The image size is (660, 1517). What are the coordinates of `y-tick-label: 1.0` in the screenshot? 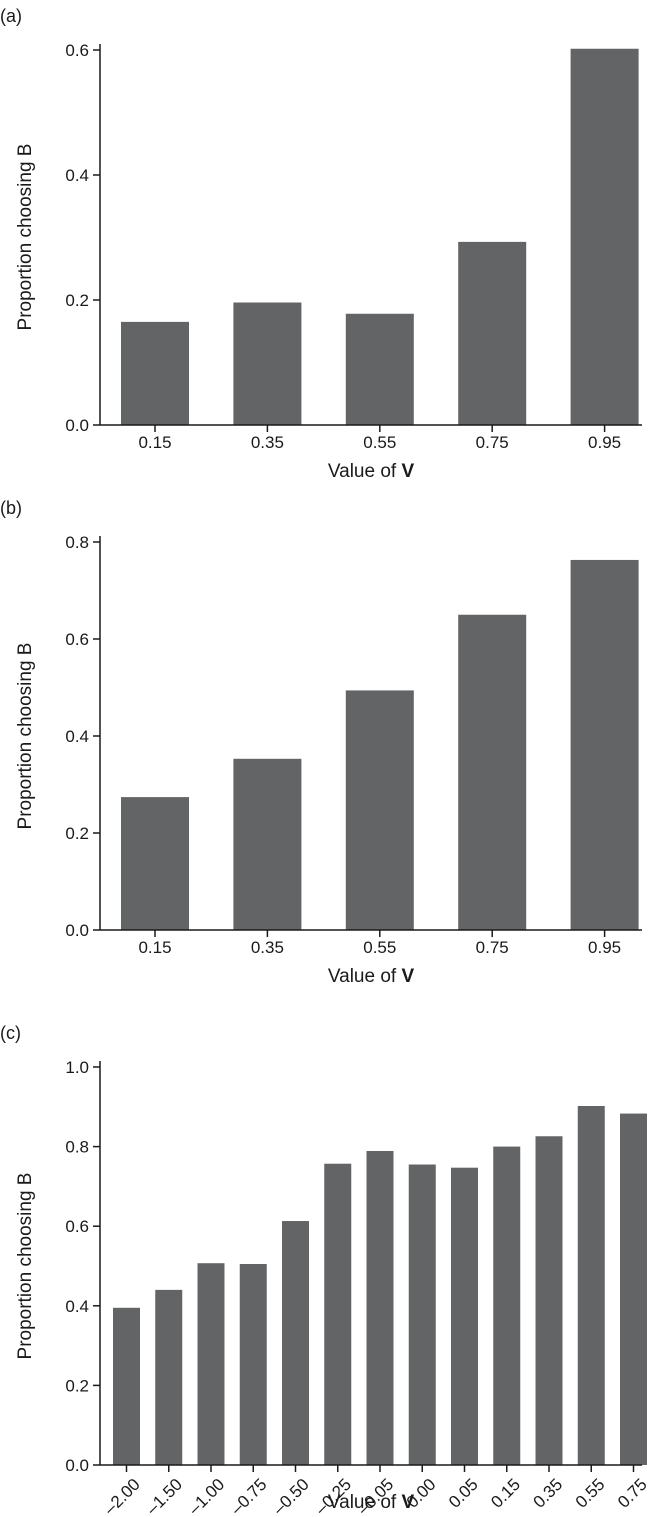 It's located at (77, 1067).